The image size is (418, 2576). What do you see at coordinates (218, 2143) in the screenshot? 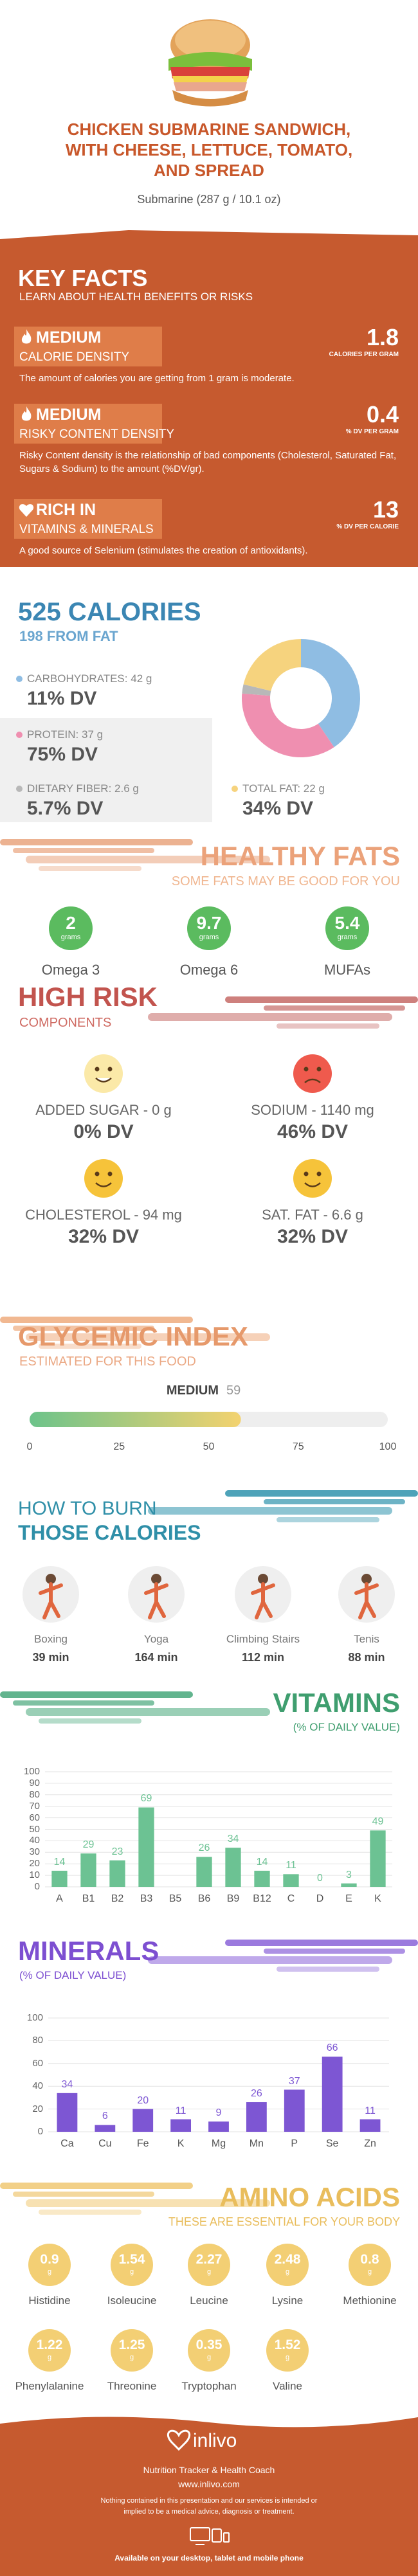
I see `x-tick-label: Mg` at bounding box center [218, 2143].